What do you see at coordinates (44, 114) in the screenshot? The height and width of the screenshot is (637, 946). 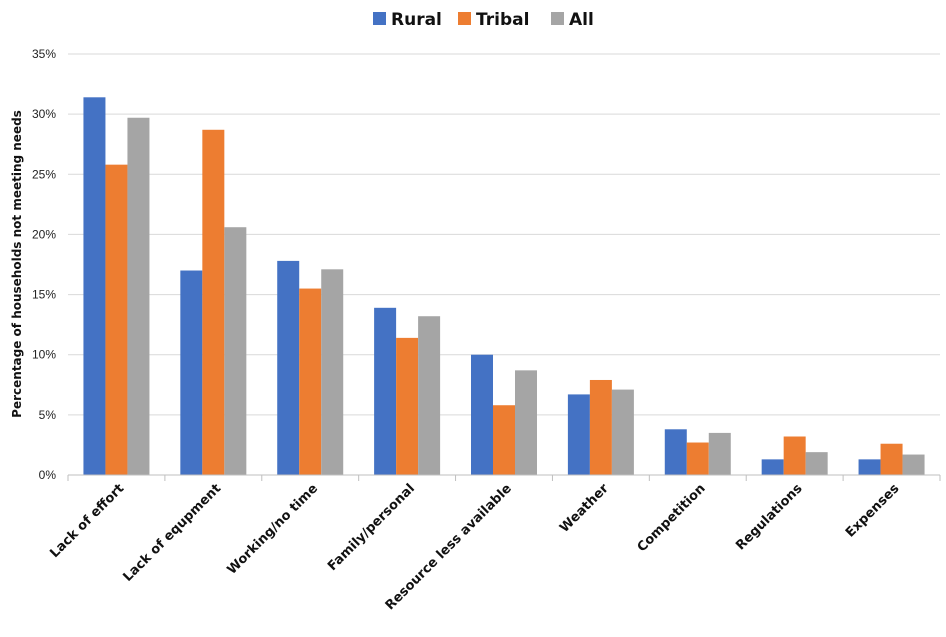 I see `y-tick-label: 30%` at bounding box center [44, 114].